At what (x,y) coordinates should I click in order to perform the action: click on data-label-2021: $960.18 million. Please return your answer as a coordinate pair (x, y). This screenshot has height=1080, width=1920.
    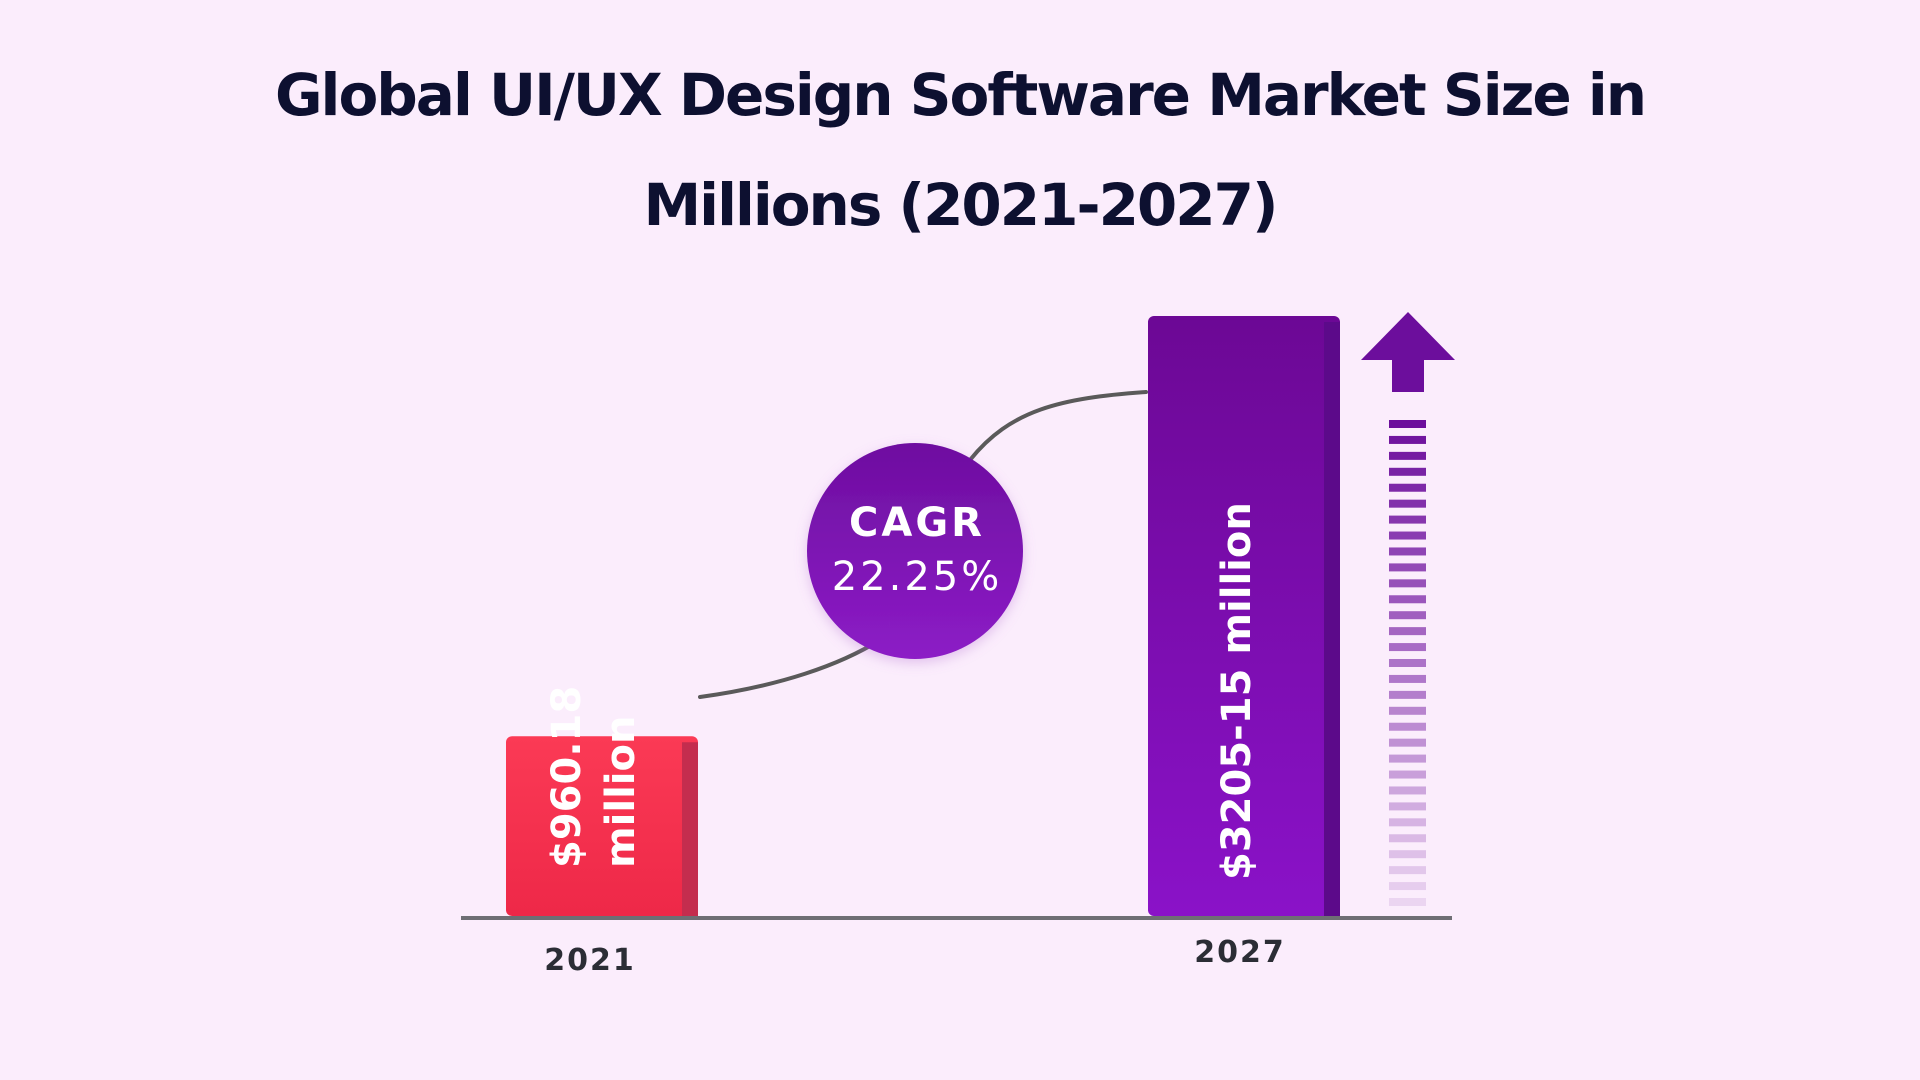
    Looking at the image, I should click on (594, 770).